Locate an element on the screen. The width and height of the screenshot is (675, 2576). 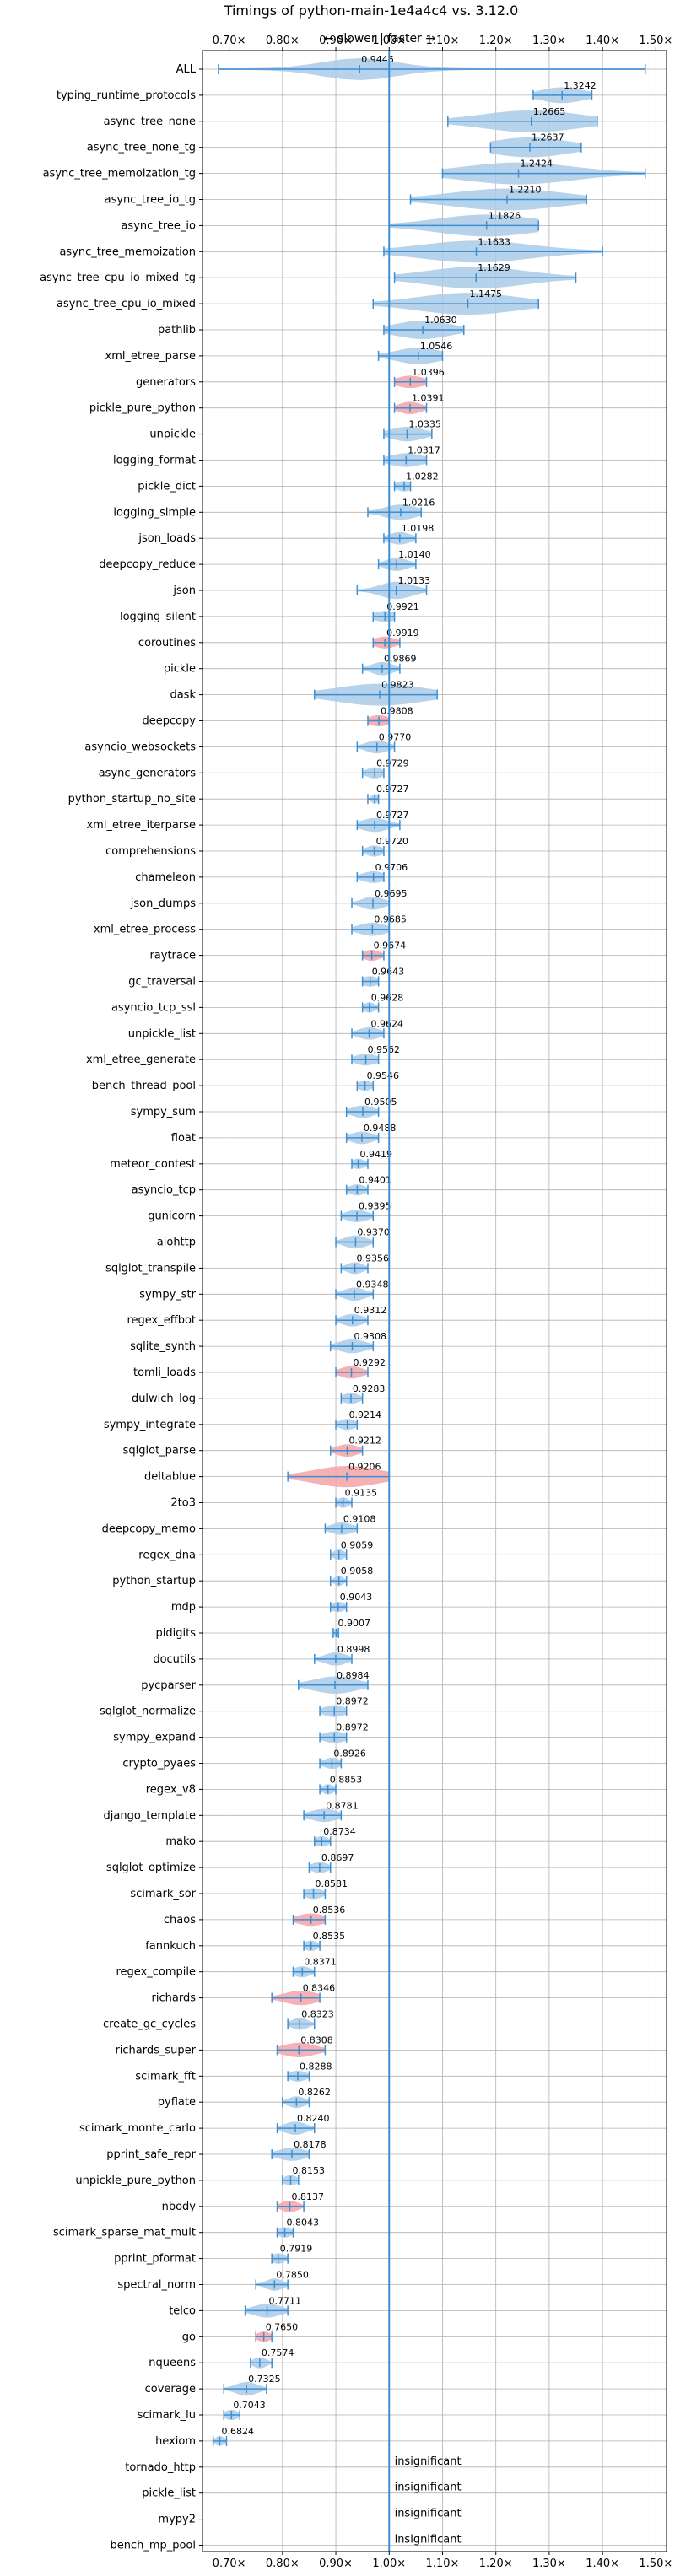
benchmark-label: pickle_dict is located at coordinates (167, 486).